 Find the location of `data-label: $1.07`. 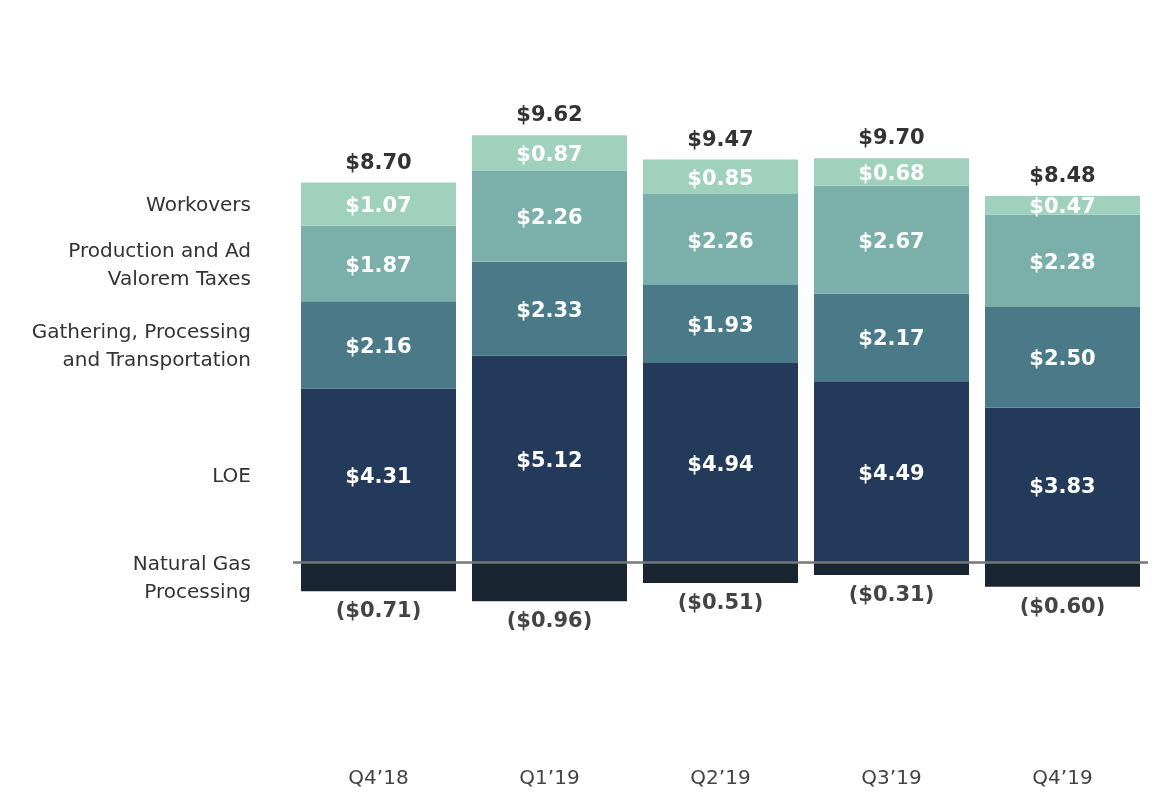

data-label: $1.07 is located at coordinates (378, 205).